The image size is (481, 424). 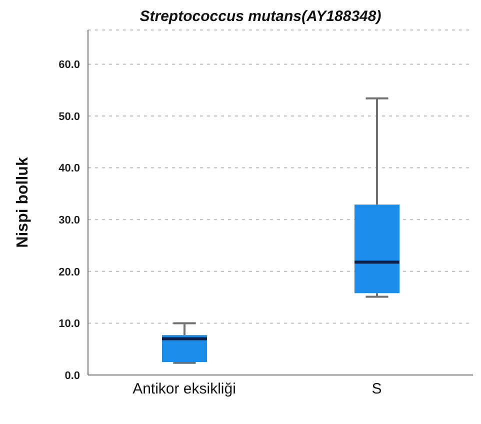 What do you see at coordinates (69, 116) in the screenshot?
I see `y-tick-label: 50.0` at bounding box center [69, 116].